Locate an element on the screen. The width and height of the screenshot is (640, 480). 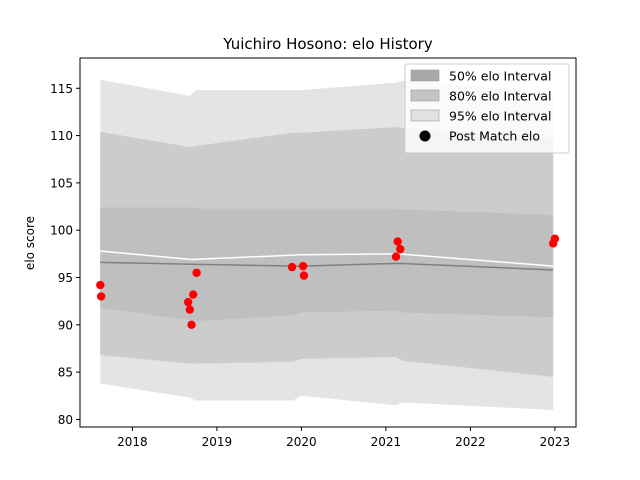
x-tick-label: 2022 is located at coordinates (470, 442).